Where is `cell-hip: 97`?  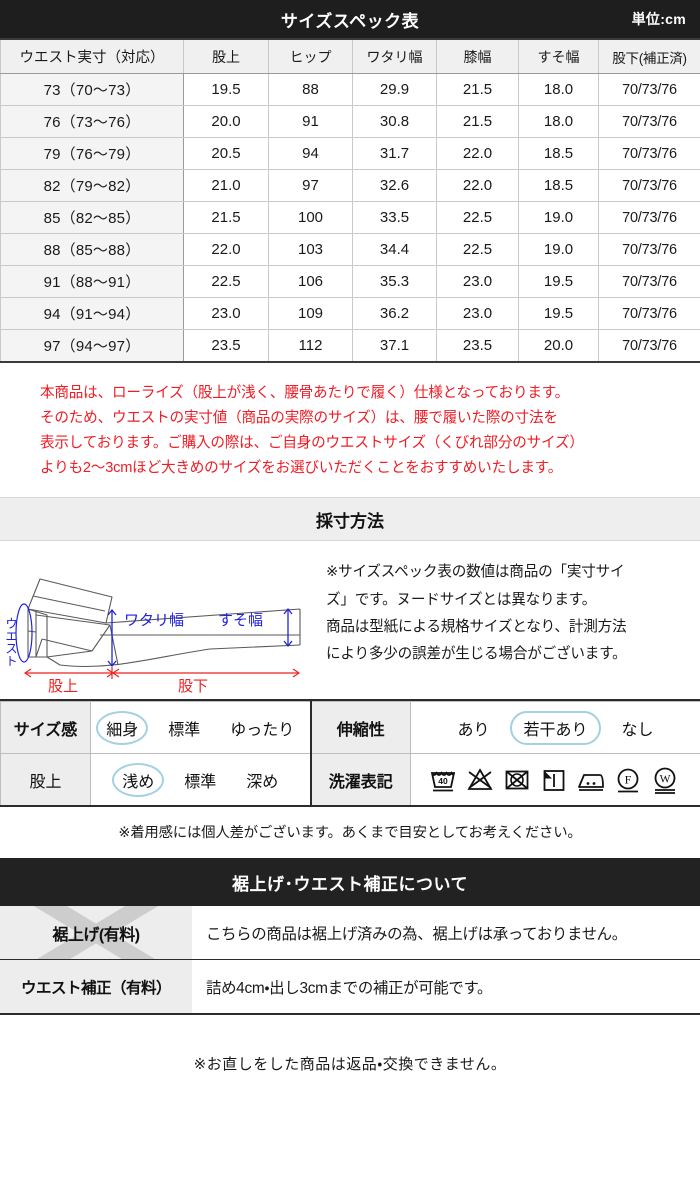
cell-hip: 97 is located at coordinates (310, 185).